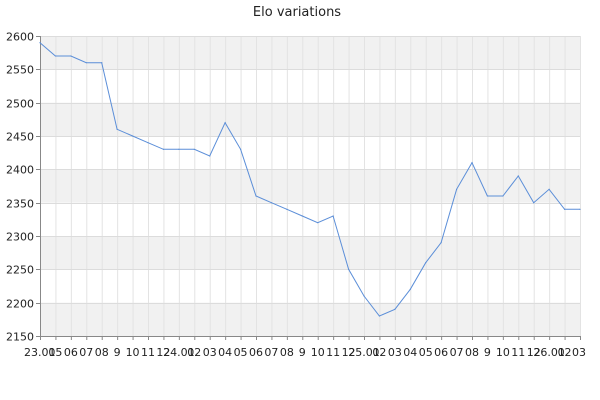  I want to click on x-tick-label: 25.01, so click(364, 352).